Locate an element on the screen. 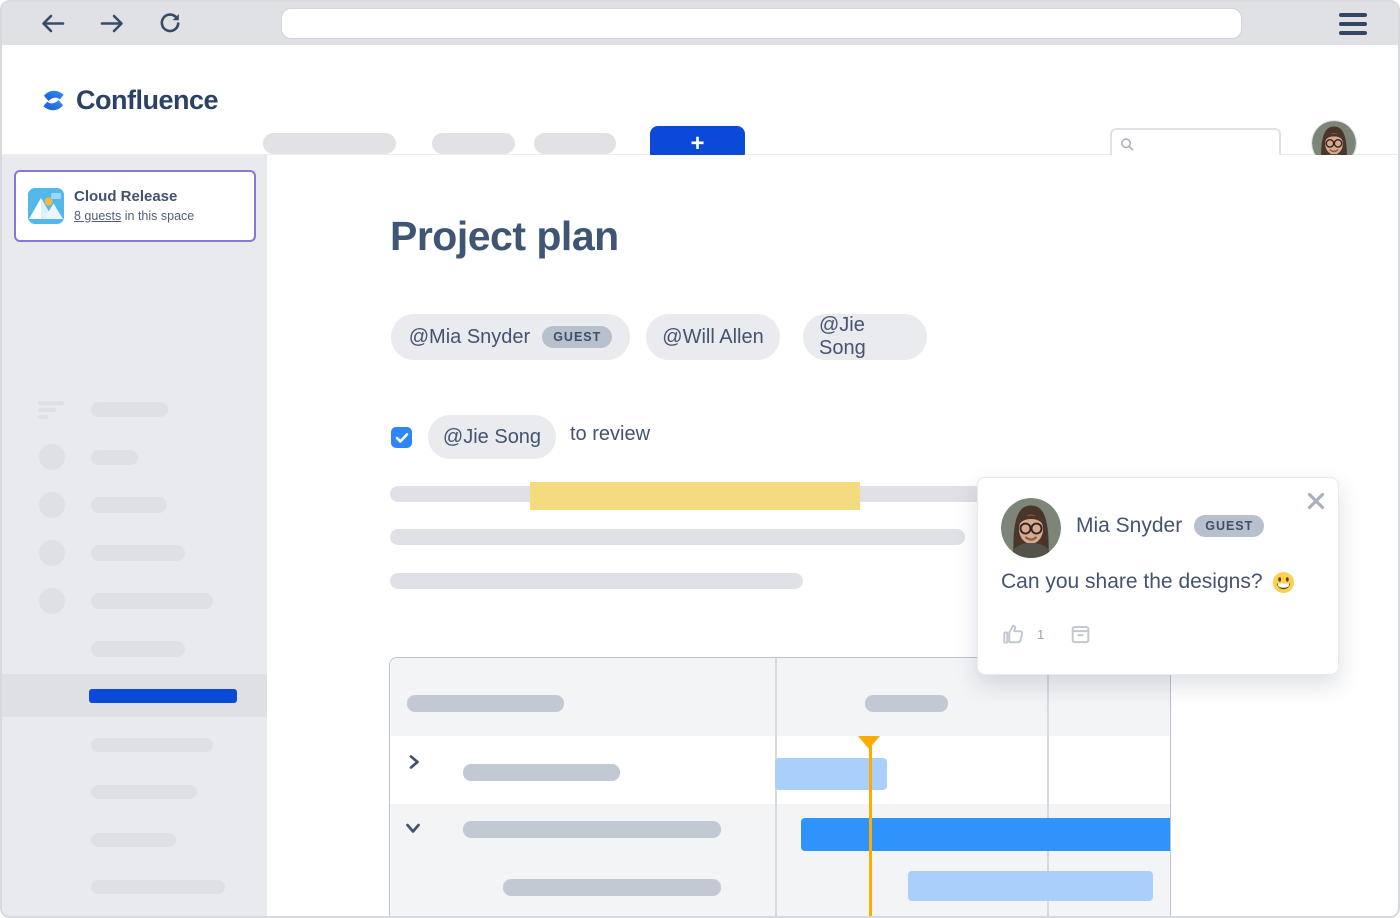 Image resolution: width=1400 pixels, height=918 pixels. confluence-mark-icon is located at coordinates (53, 100).